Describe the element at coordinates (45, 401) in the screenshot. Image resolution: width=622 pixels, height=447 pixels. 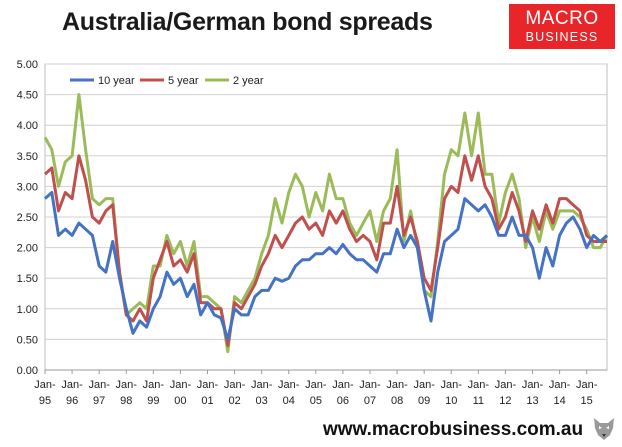
I see `x-tick-label-bottom: 95` at that location.